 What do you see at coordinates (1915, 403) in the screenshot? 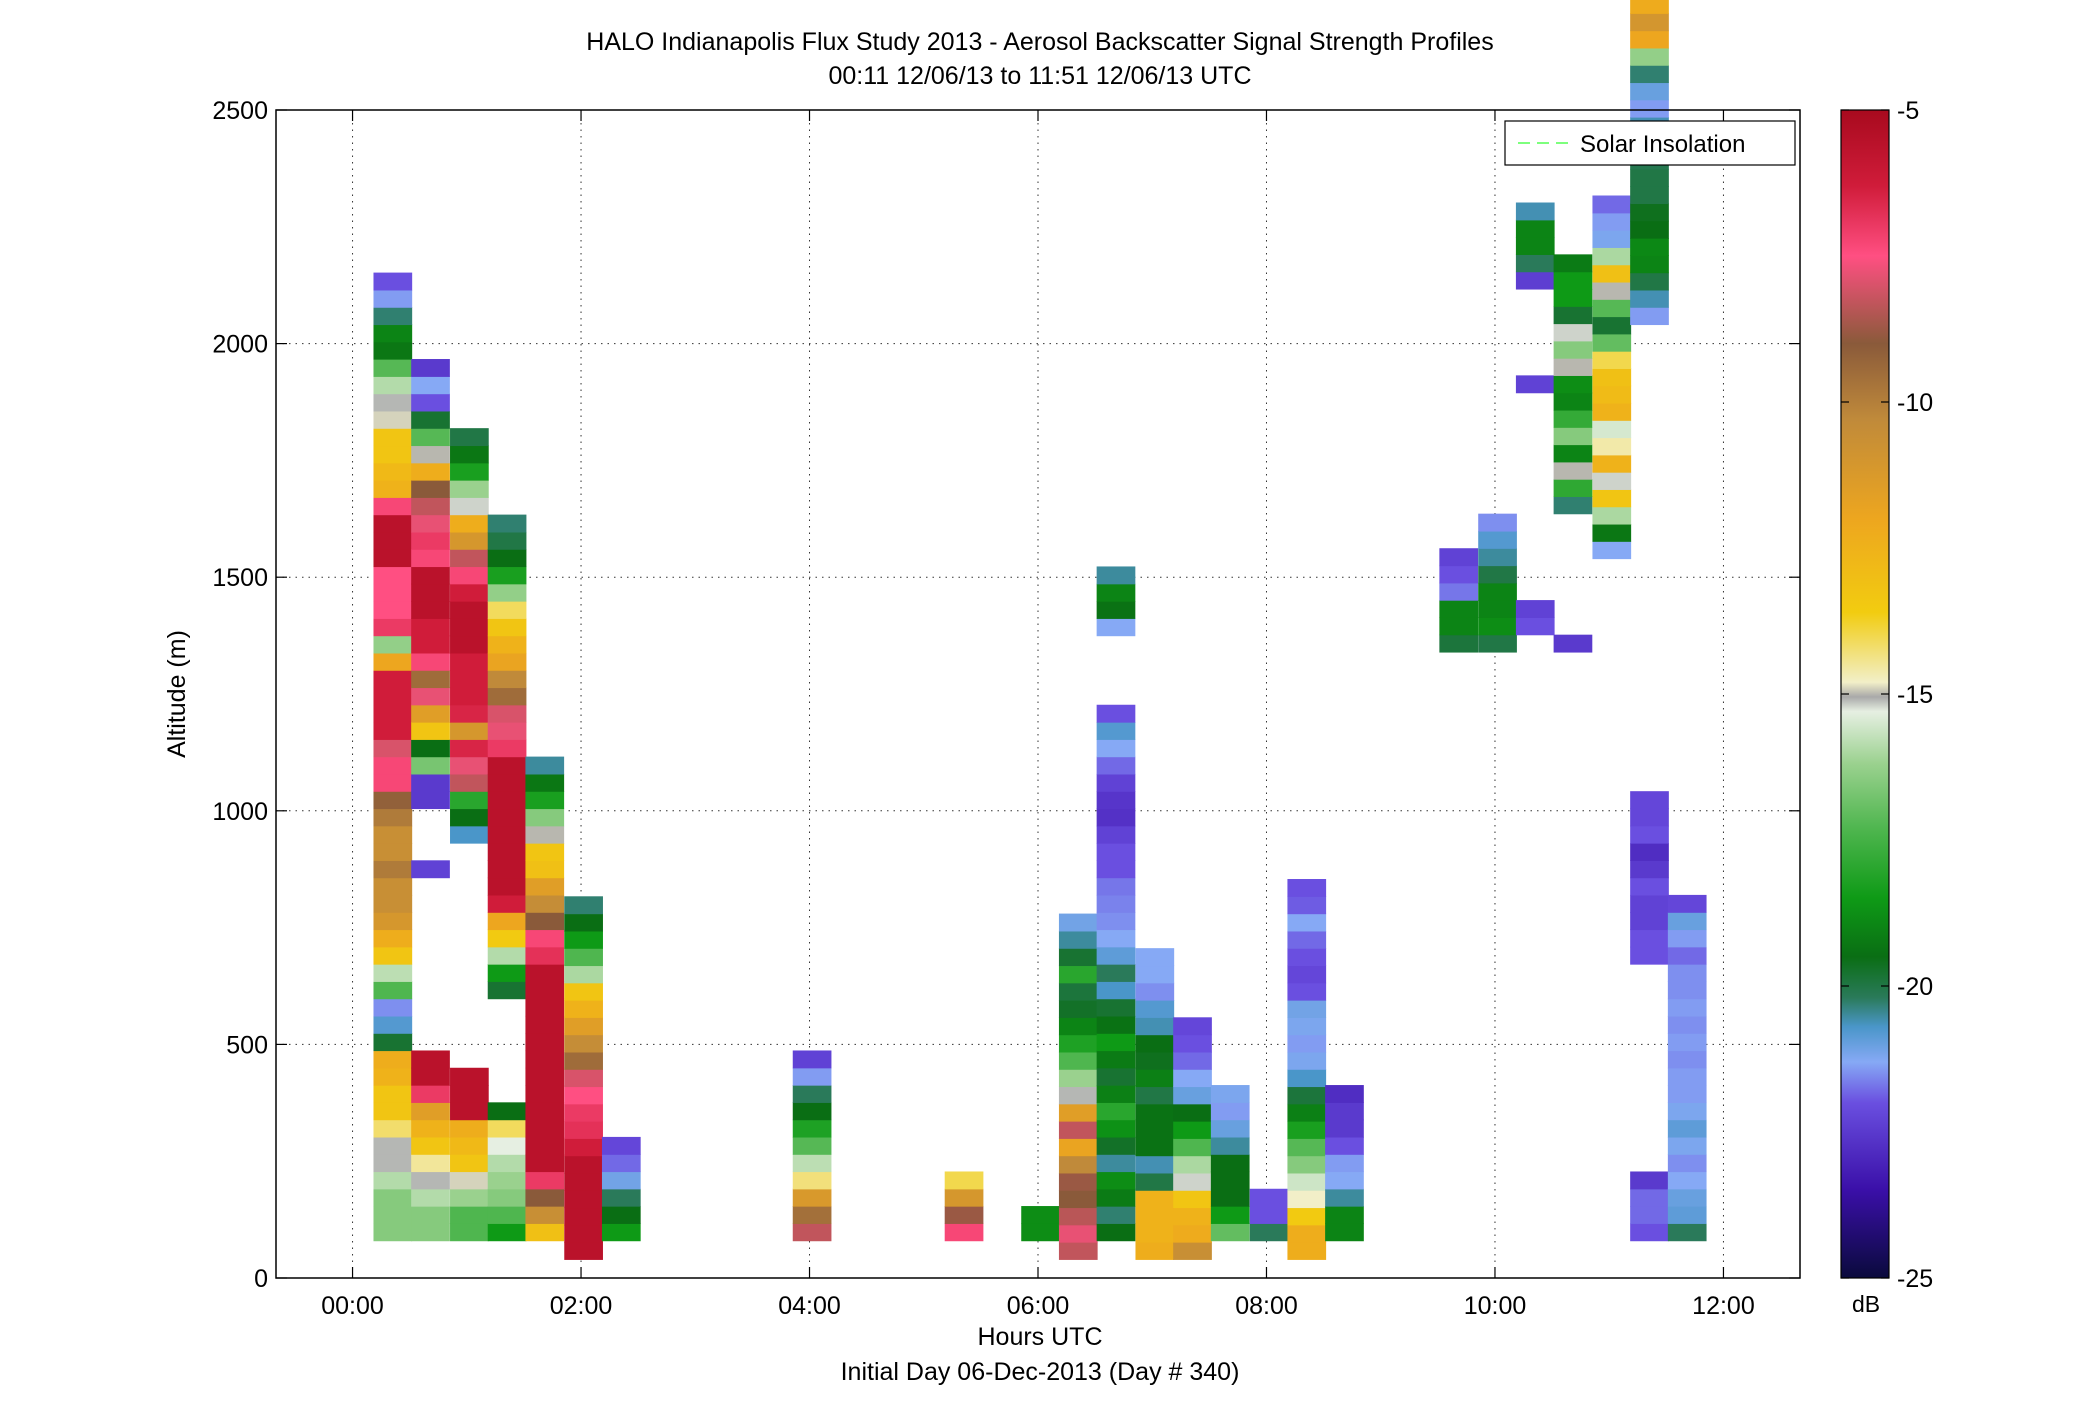
I see `colorbar-tick-label-3: -10` at bounding box center [1915, 403].